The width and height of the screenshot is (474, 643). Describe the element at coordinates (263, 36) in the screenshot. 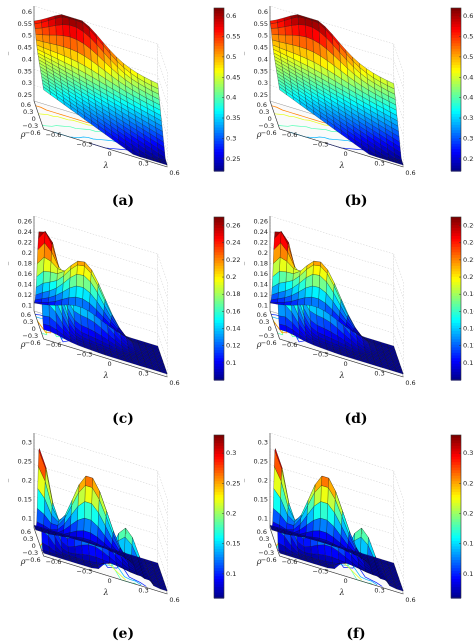

I see `z-tick-label: 0.5` at that location.